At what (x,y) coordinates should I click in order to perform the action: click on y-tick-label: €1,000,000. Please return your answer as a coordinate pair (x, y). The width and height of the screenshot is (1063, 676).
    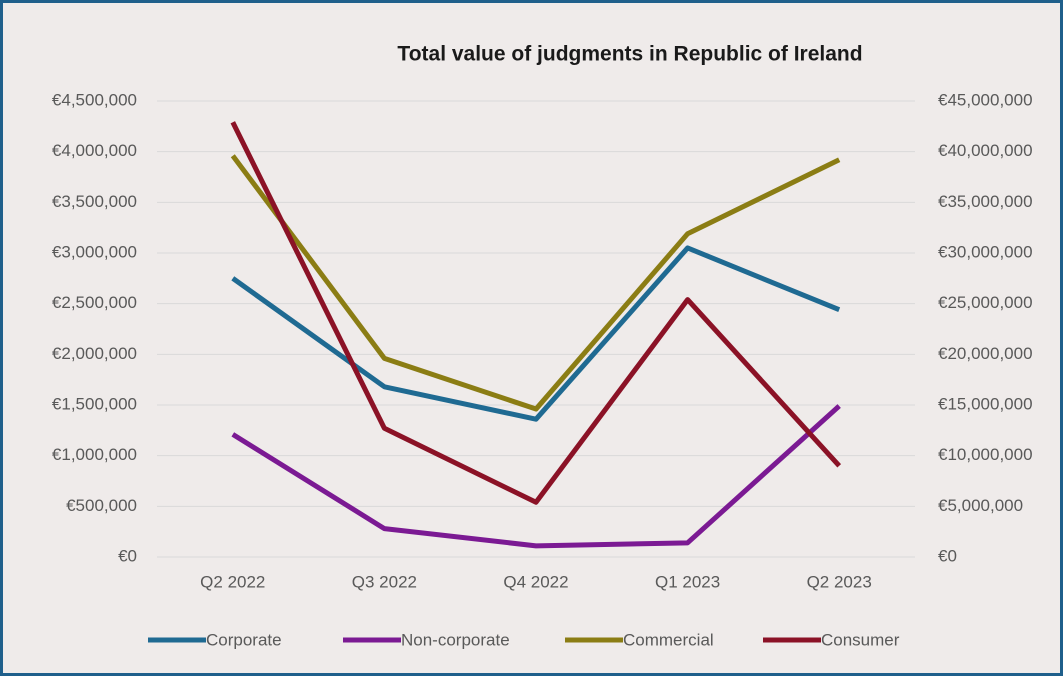
    Looking at the image, I should click on (94, 454).